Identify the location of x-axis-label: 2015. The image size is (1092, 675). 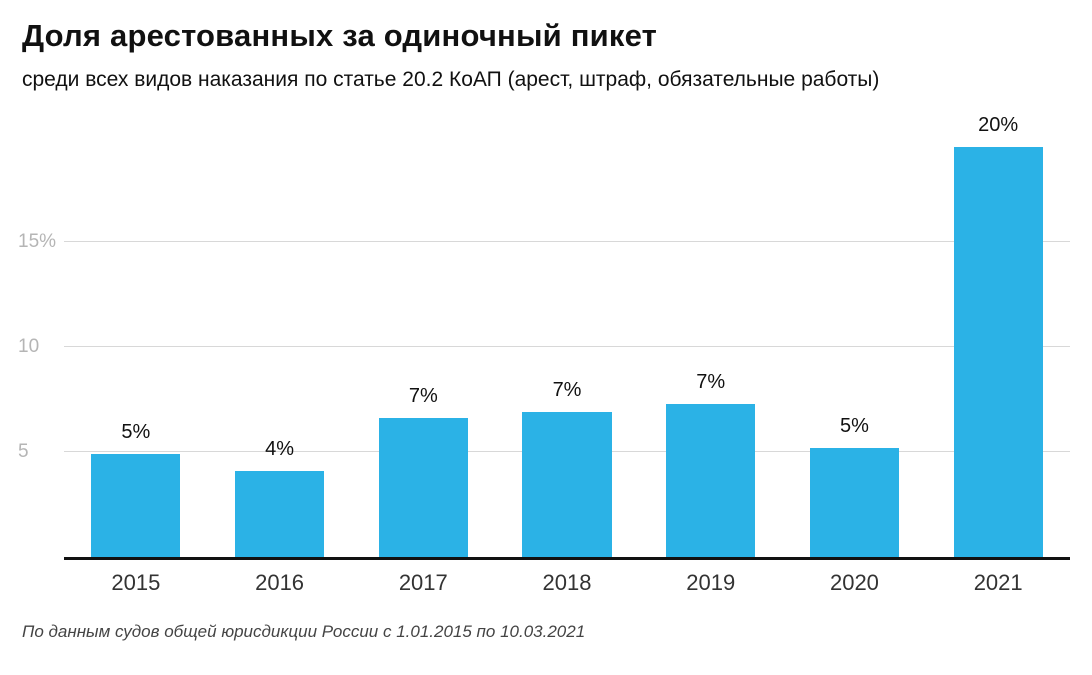
(136, 582).